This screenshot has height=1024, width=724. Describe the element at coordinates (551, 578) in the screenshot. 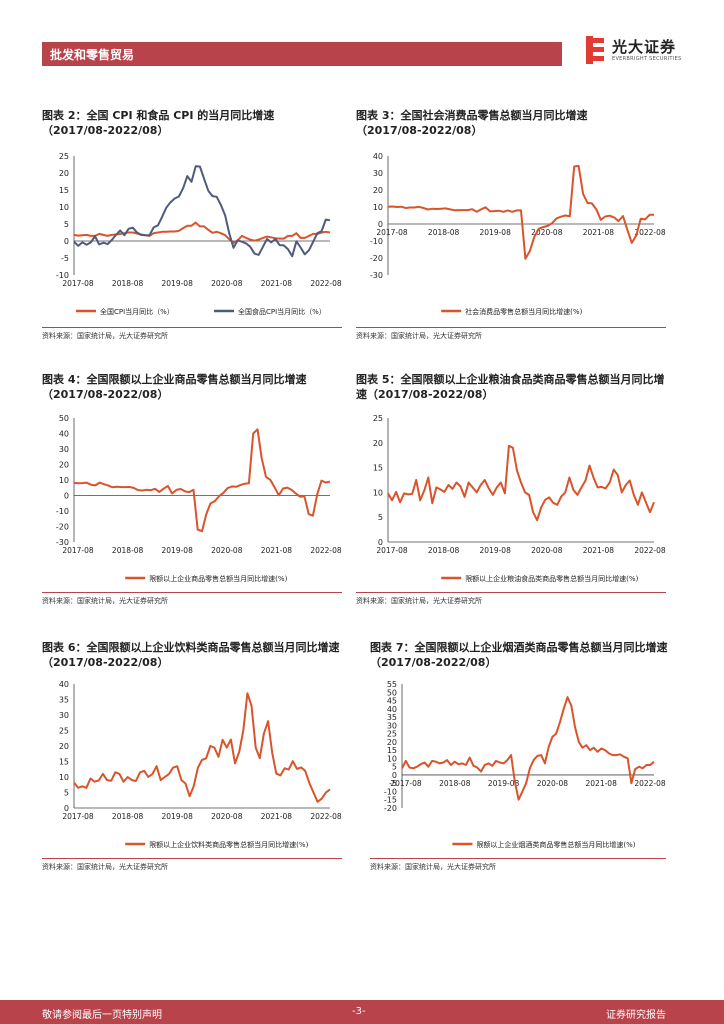

I see `legend-label: 限额以上企业粮油食品类商品零售总额当月同比增速(%)` at that location.